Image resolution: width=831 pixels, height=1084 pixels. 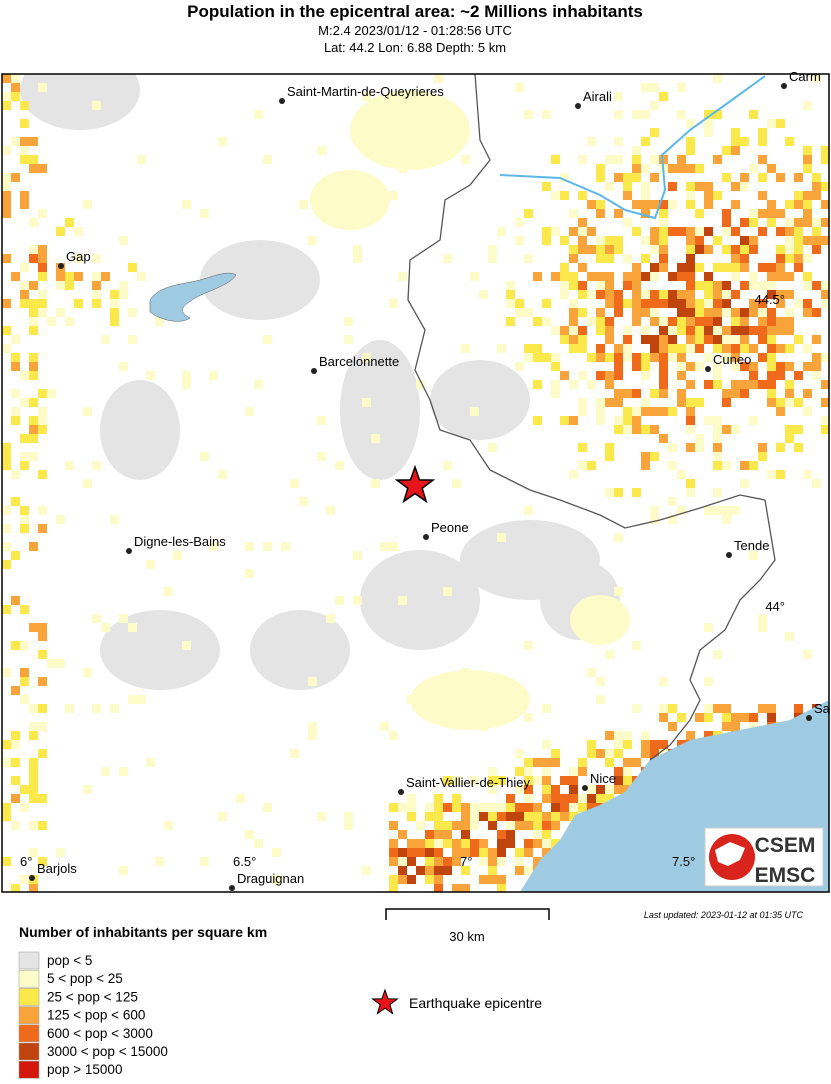 I want to click on legend-swatch, so click(x=29, y=997).